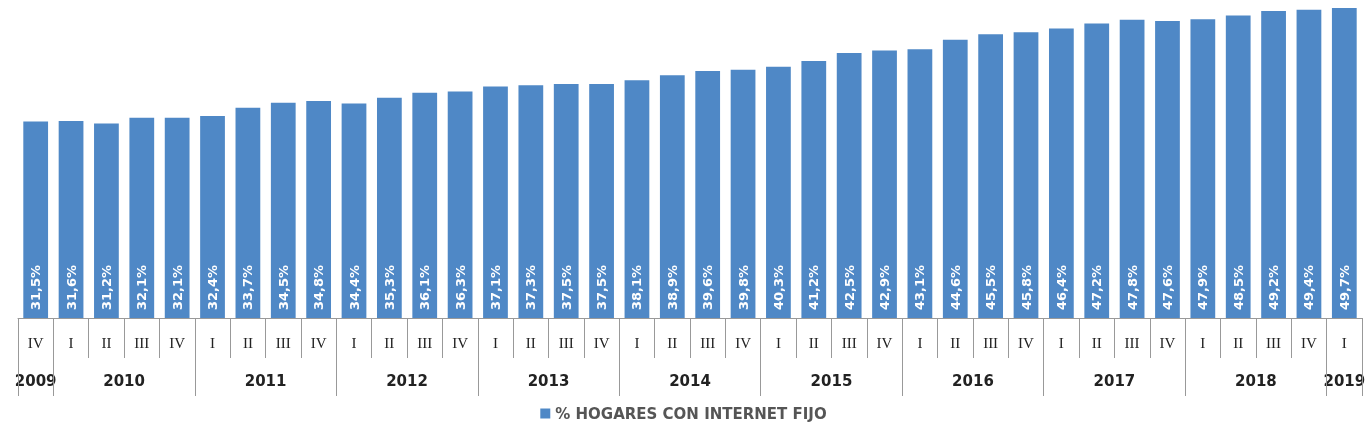 The image size is (1367, 432). I want to click on data-label: 33,7%, so click(248, 287).